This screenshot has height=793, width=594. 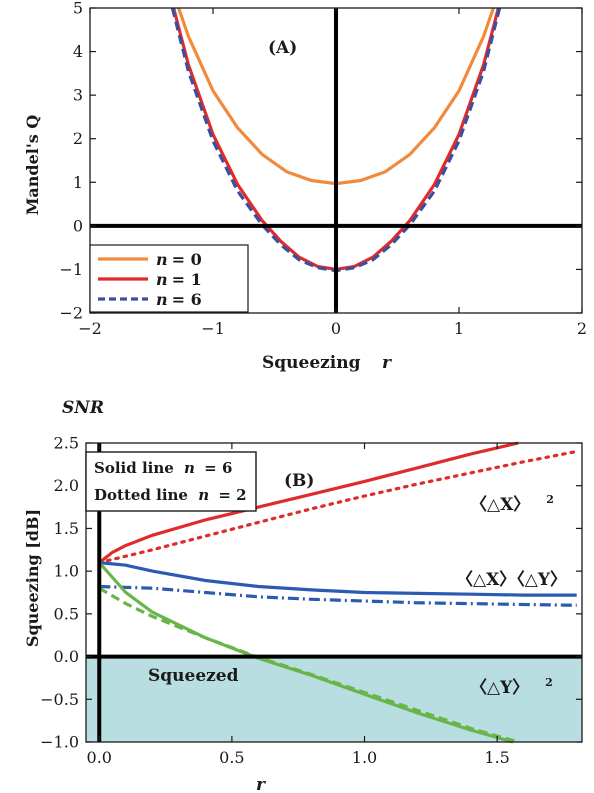 What do you see at coordinates (66, 485) in the screenshot?
I see `y-tick-label: 2.0` at bounding box center [66, 485].